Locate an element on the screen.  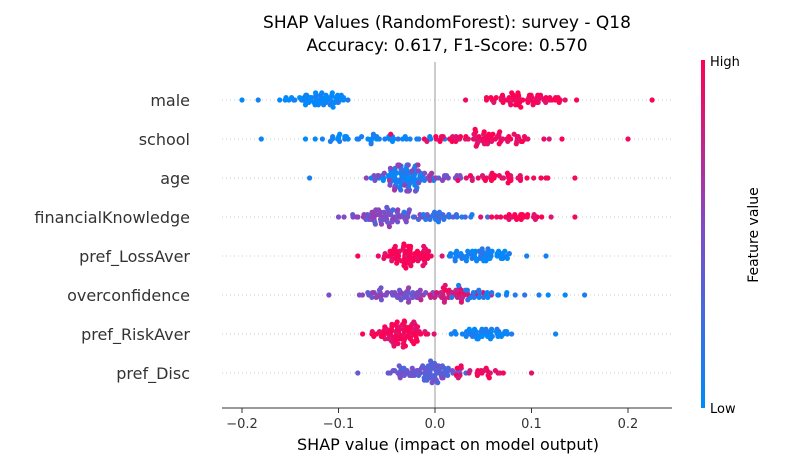
x-tick-label: −0.2 is located at coordinates (242, 424).